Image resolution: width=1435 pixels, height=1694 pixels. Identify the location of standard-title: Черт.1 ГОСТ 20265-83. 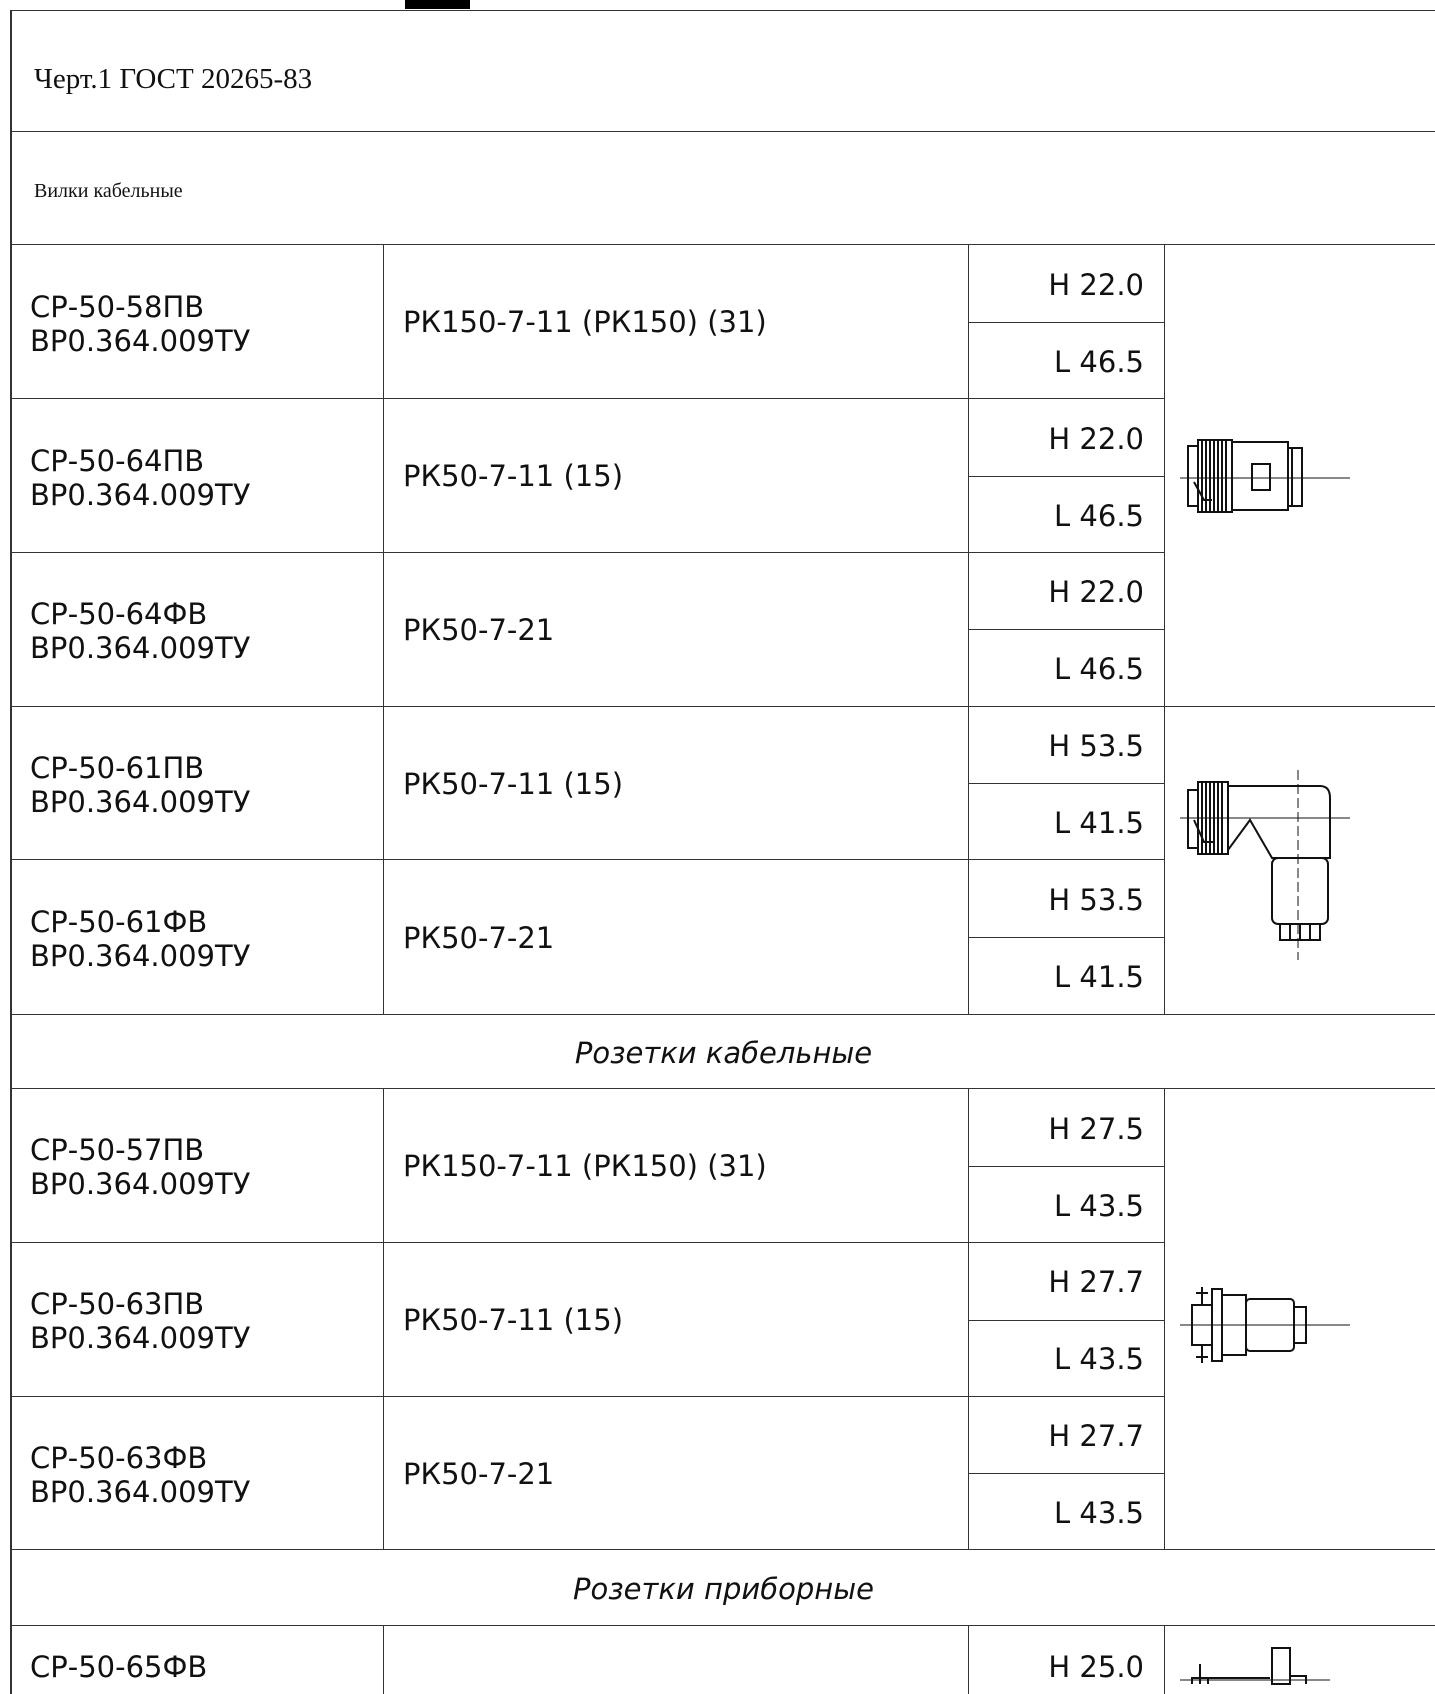
(173, 79).